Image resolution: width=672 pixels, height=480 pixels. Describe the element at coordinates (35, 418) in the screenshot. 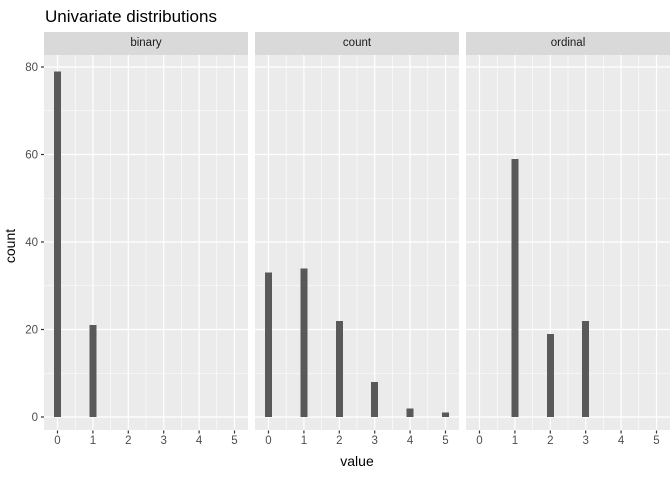

I see `y-tick-label: 0` at that location.